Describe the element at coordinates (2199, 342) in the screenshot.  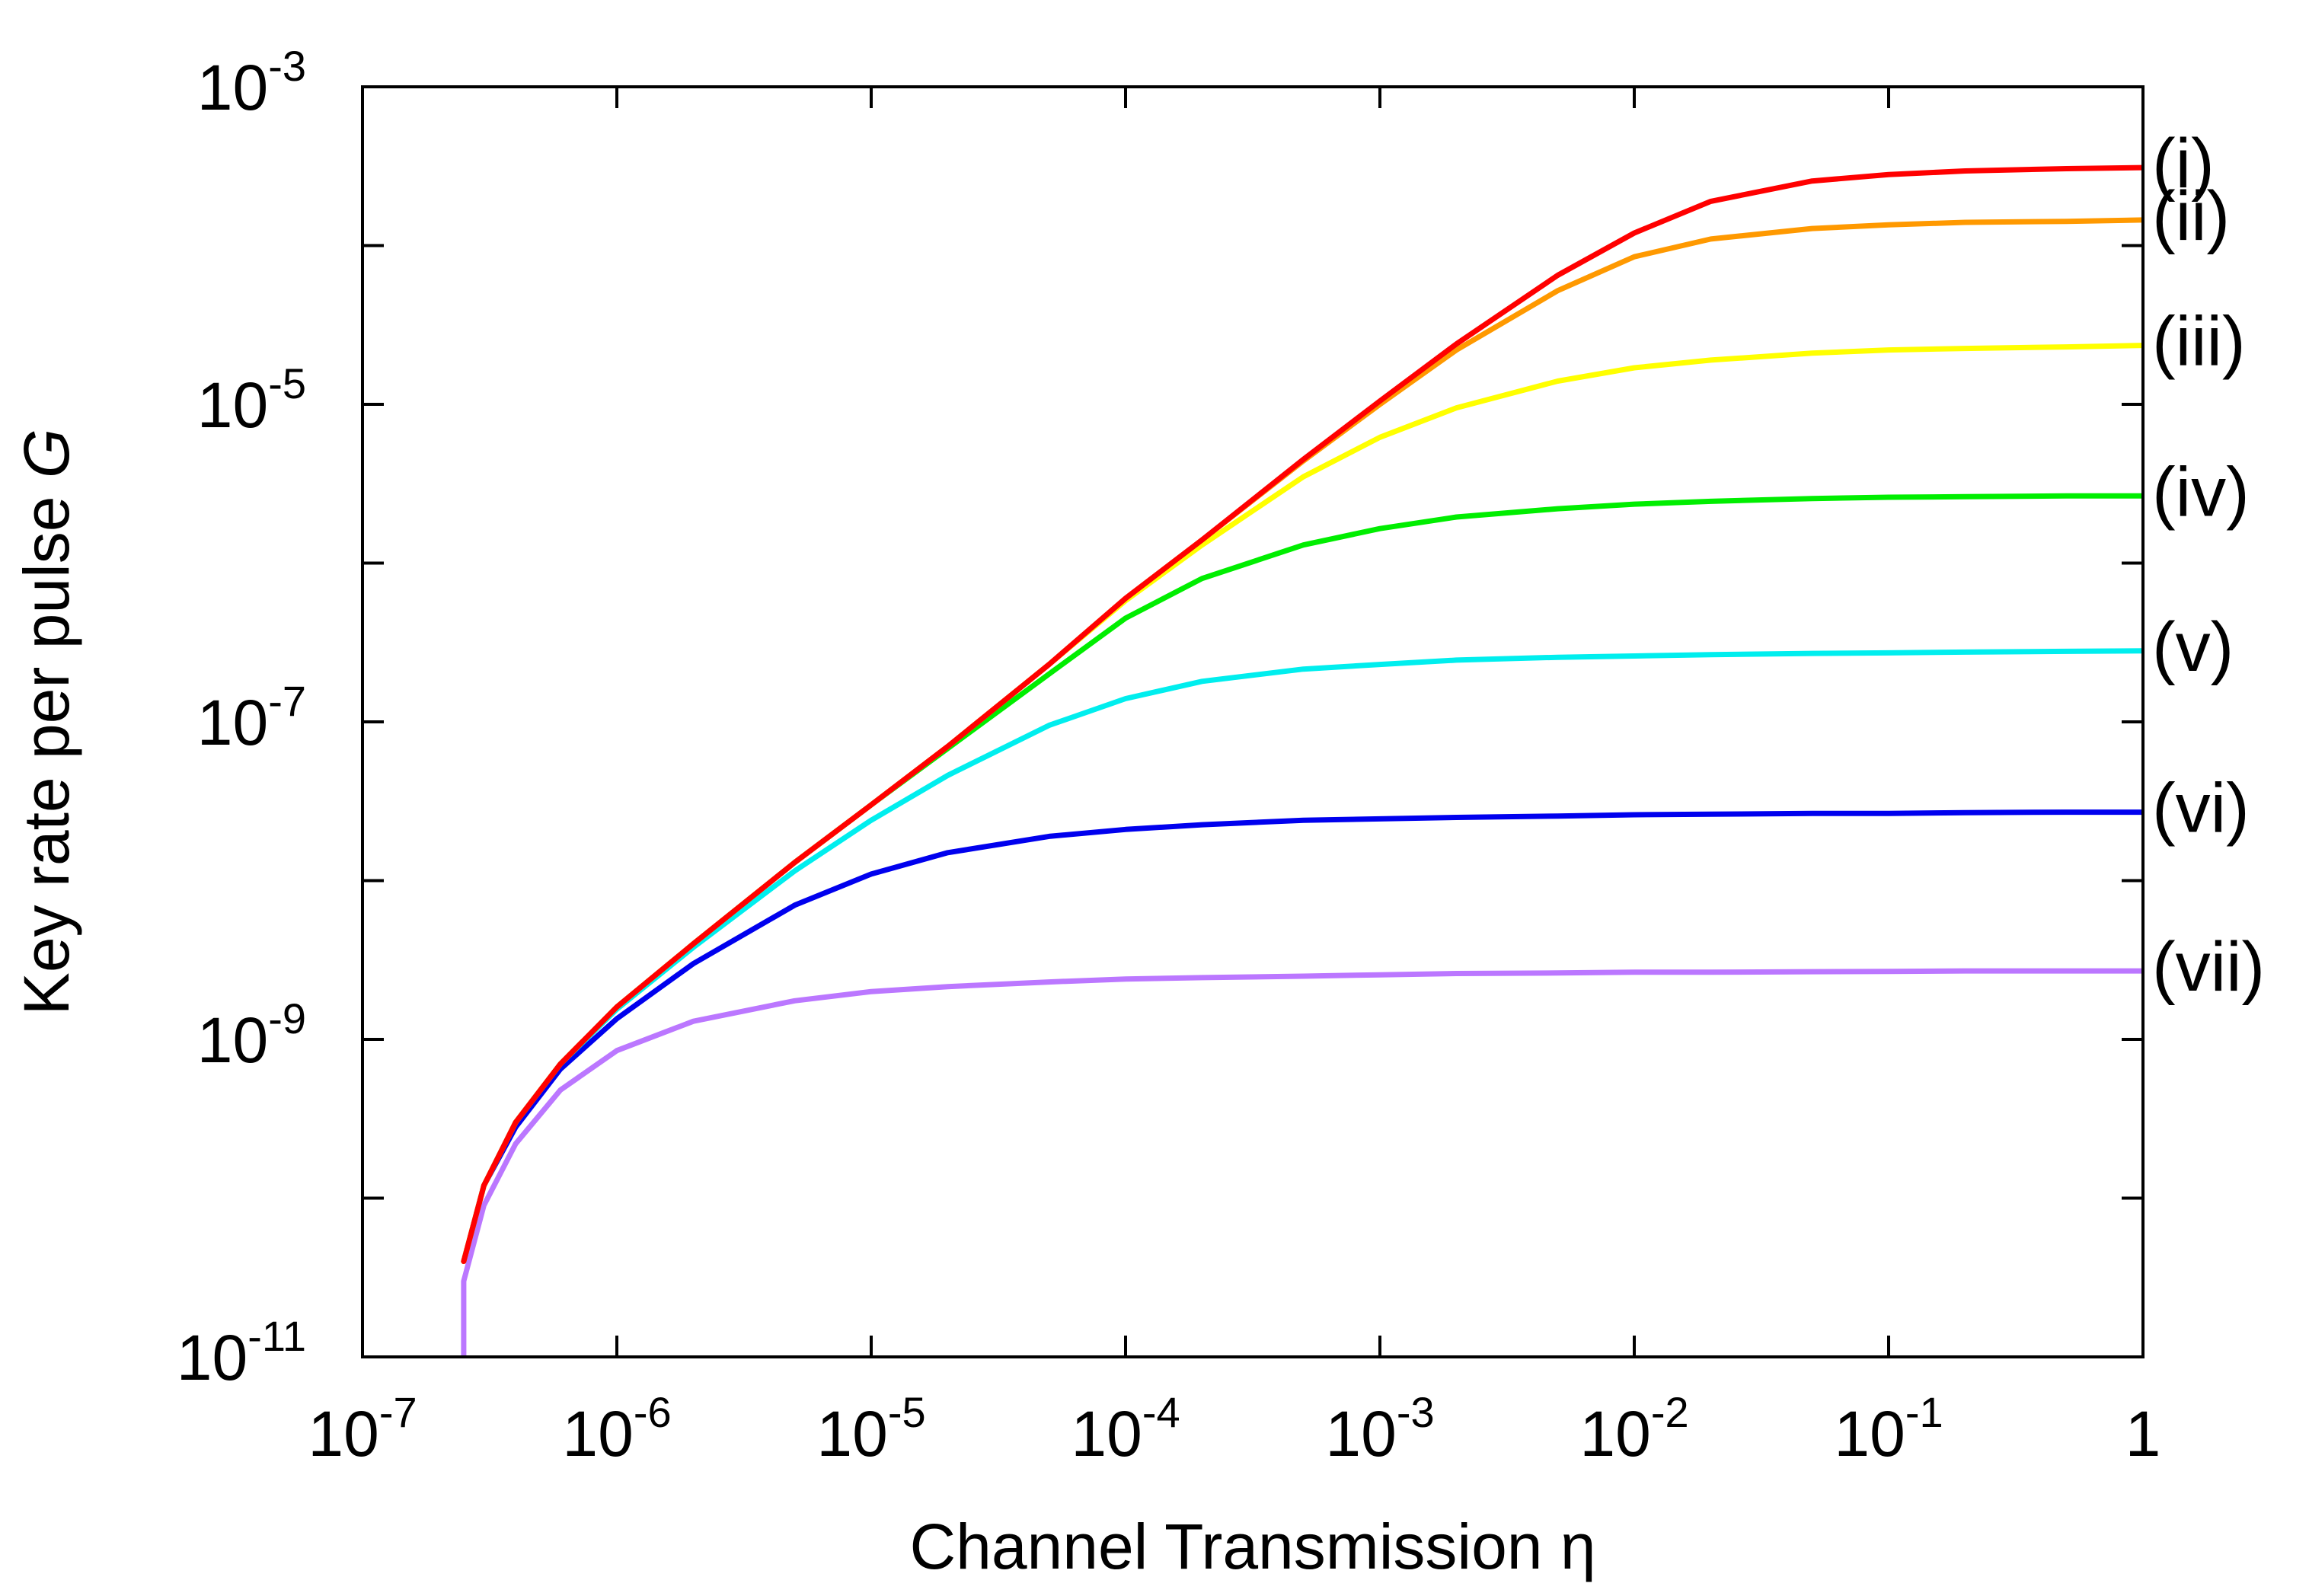
I see `series-label: (iii)` at that location.